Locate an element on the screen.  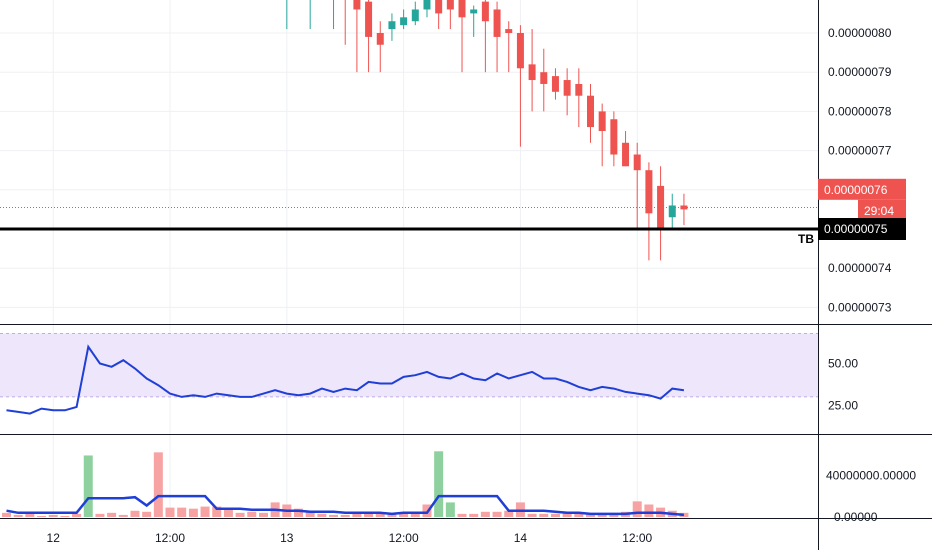
rsi-pane is located at coordinates (409, 373).